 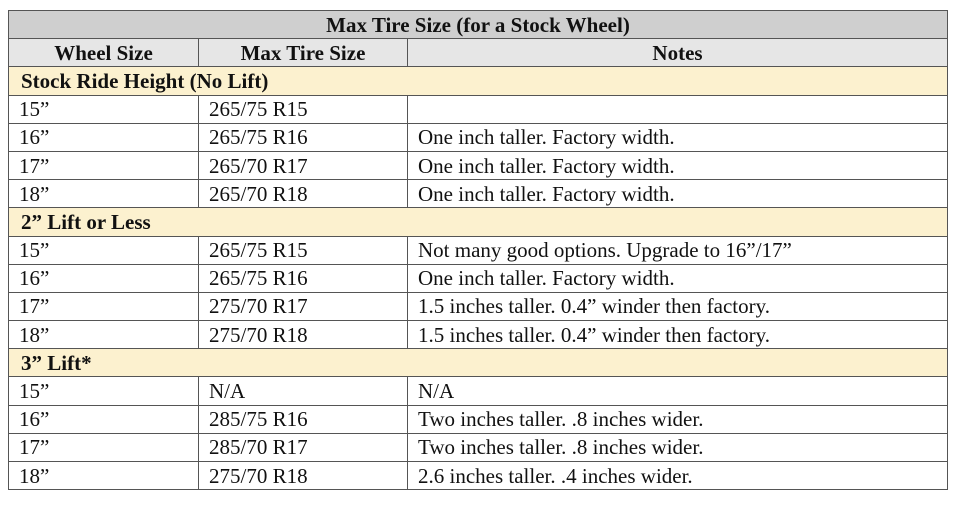 What do you see at coordinates (303, 53) in the screenshot?
I see `column-header: Max Tire Size` at bounding box center [303, 53].